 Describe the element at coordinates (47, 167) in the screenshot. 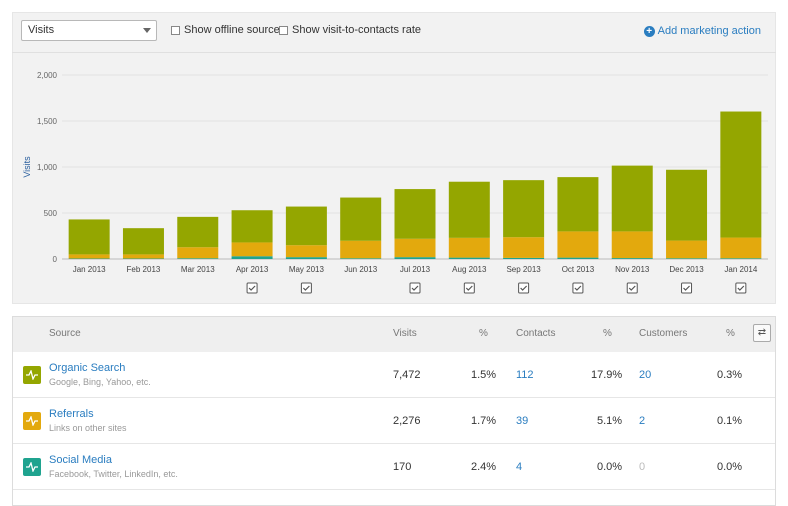

I see `y-tick-label: 1,000` at that location.